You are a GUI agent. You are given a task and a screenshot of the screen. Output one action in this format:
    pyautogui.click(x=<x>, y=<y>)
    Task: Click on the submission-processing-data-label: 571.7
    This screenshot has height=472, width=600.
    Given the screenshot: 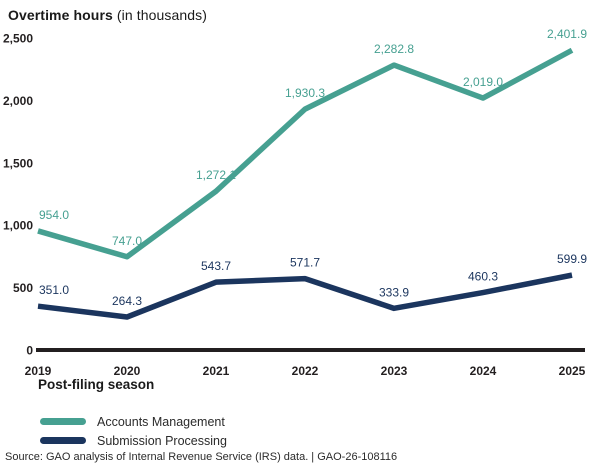 What is the action you would take?
    pyautogui.click(x=305, y=263)
    